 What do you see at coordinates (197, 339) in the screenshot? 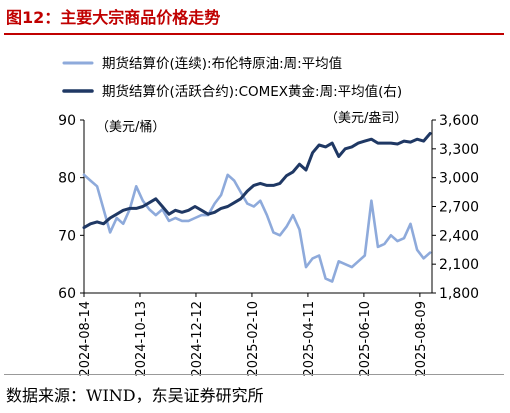
I see `x-axis-tick-label: 2024-12-12` at bounding box center [197, 339].